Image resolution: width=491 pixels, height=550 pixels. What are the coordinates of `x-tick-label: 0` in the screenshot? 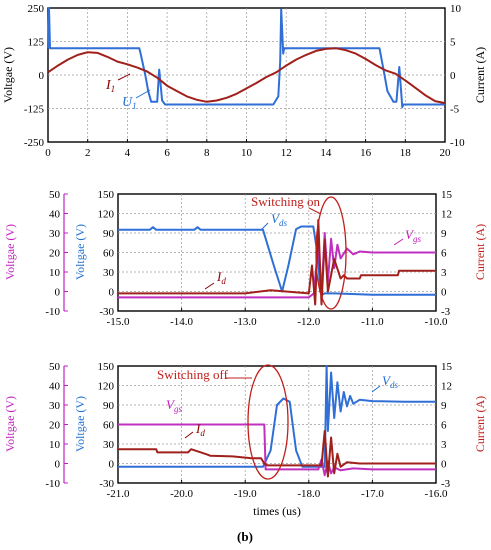 It's located at (48, 153).